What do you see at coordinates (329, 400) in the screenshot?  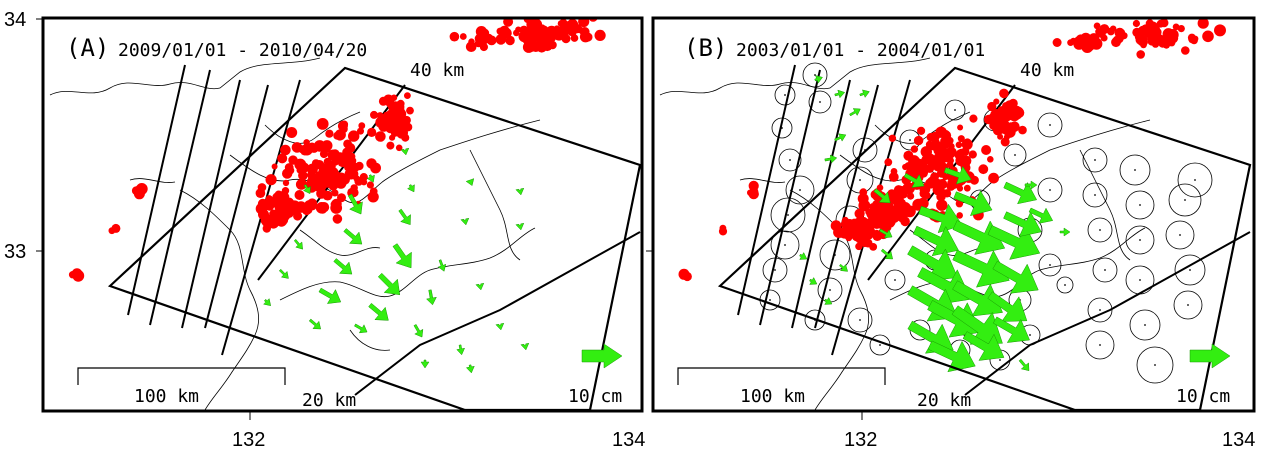 I see `panel-a-depth-20: 20 km` at bounding box center [329, 400].